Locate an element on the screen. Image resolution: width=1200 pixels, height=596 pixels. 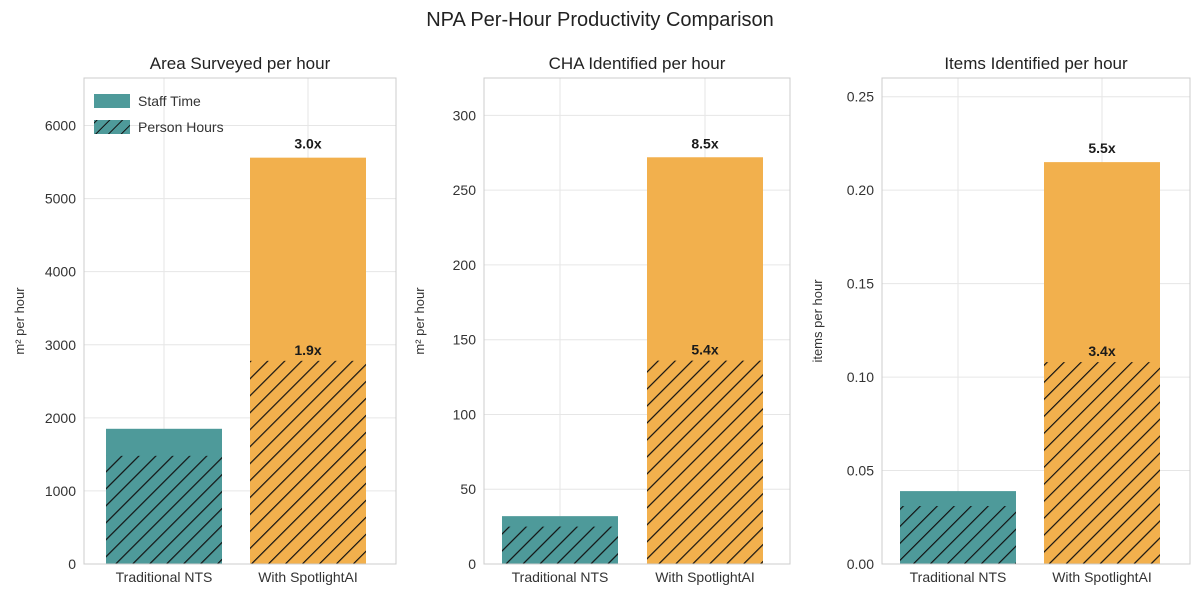
legend: Staff Time Person Hours is located at coordinates (159, 114).